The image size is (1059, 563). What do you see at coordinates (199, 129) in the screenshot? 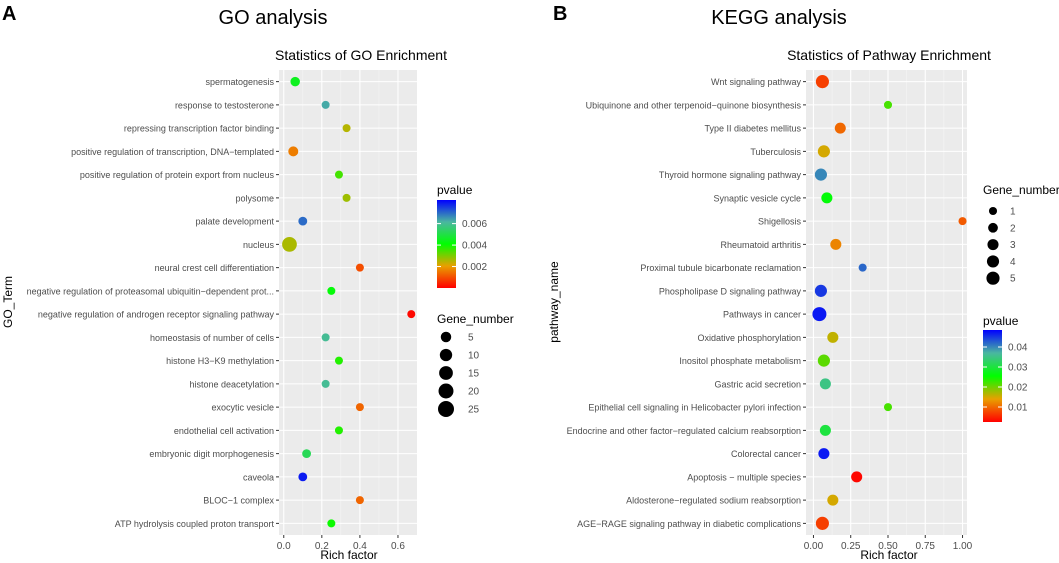
I see `panel-a-term-label: repressing transcription factor binding` at bounding box center [199, 129].